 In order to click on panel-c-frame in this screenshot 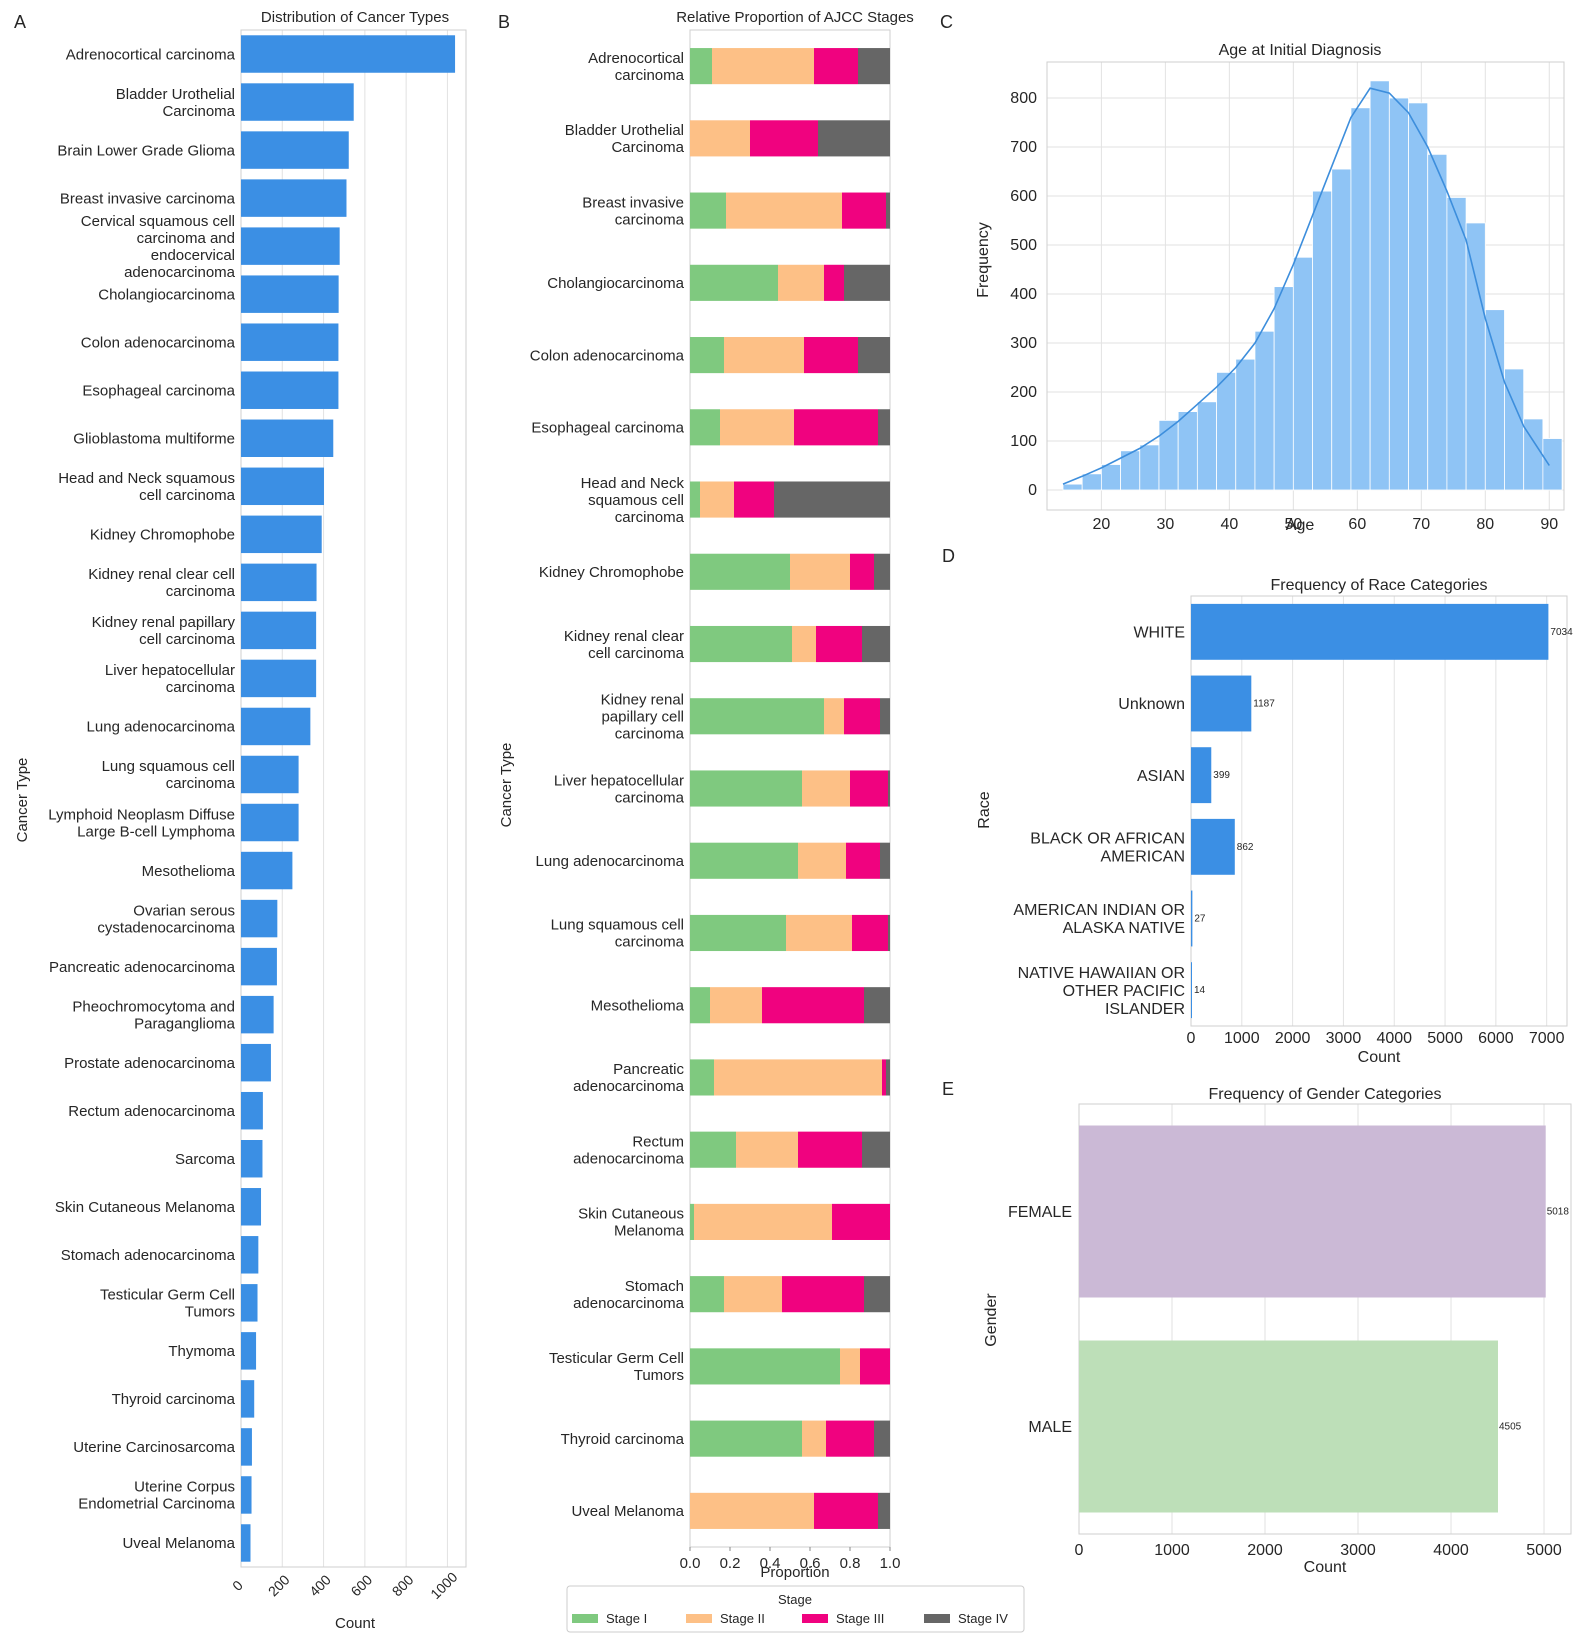, I will do `click(1305, 286)`.